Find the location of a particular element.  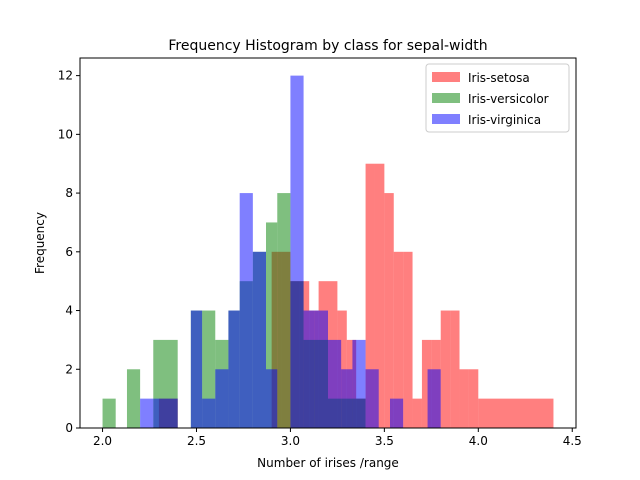

legend-label: Iris-setosa is located at coordinates (499, 78).